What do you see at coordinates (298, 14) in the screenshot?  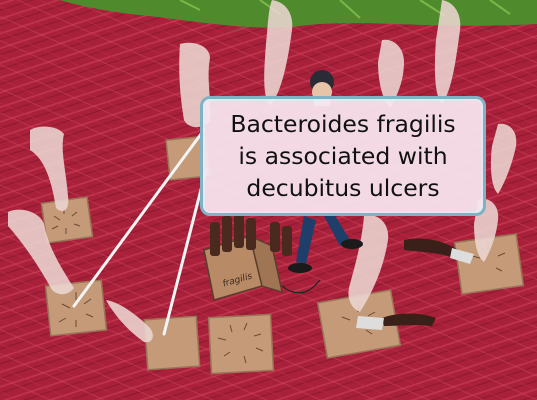 I see `grass-strip` at bounding box center [298, 14].